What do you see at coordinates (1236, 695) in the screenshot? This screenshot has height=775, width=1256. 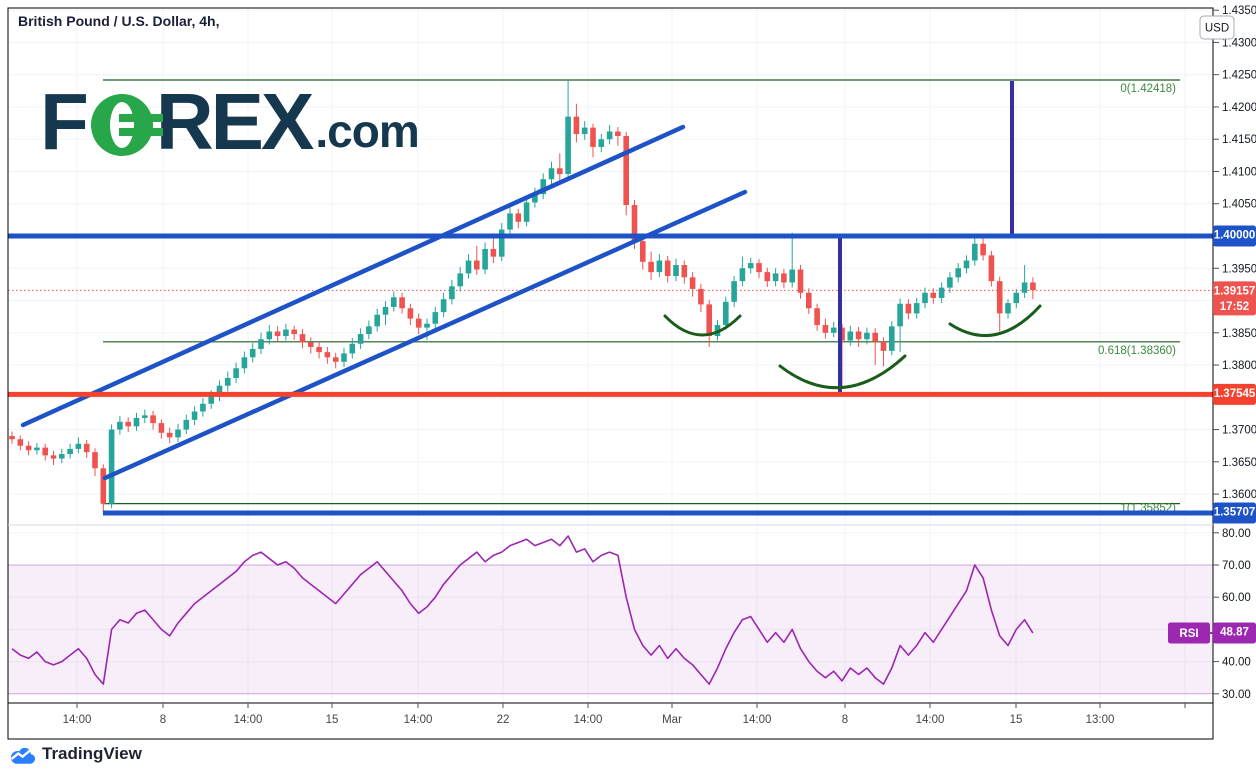 I see `svg-text: 30.00` at bounding box center [1236, 695].